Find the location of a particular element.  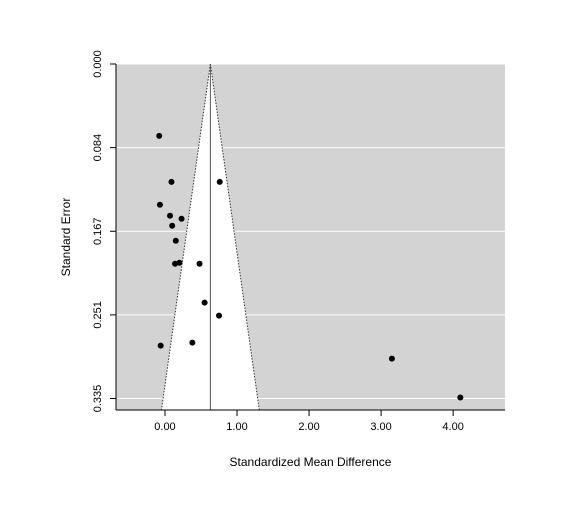

y-tick-label: 0.251 is located at coordinates (98, 315).